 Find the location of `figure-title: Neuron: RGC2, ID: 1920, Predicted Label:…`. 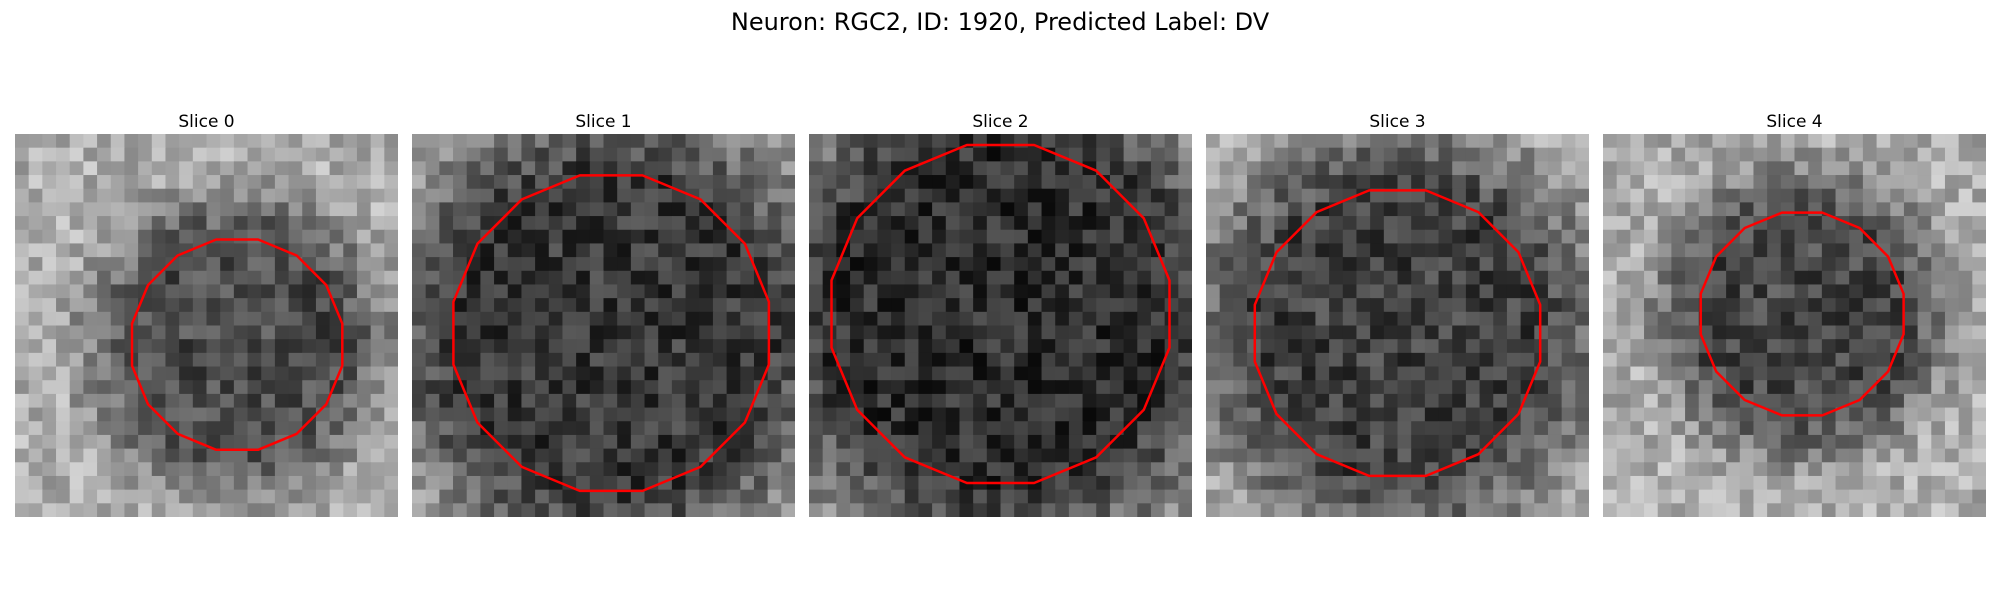

figure-title: Neuron: RGC2, ID: 1920, Predicted Label:… is located at coordinates (1000, 22).